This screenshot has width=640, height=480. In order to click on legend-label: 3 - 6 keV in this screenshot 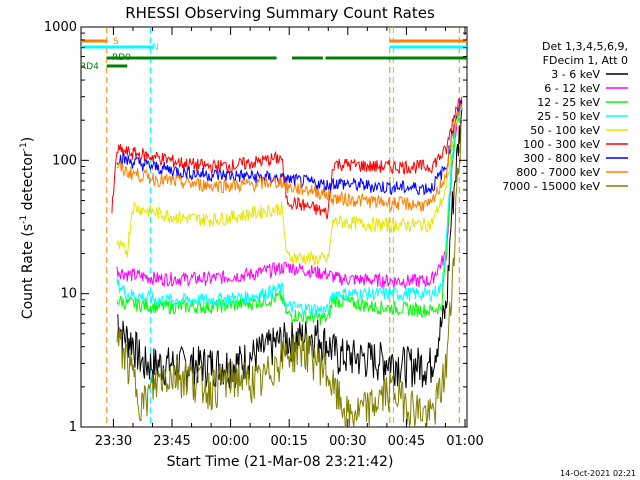, I will do `click(575, 74)`.